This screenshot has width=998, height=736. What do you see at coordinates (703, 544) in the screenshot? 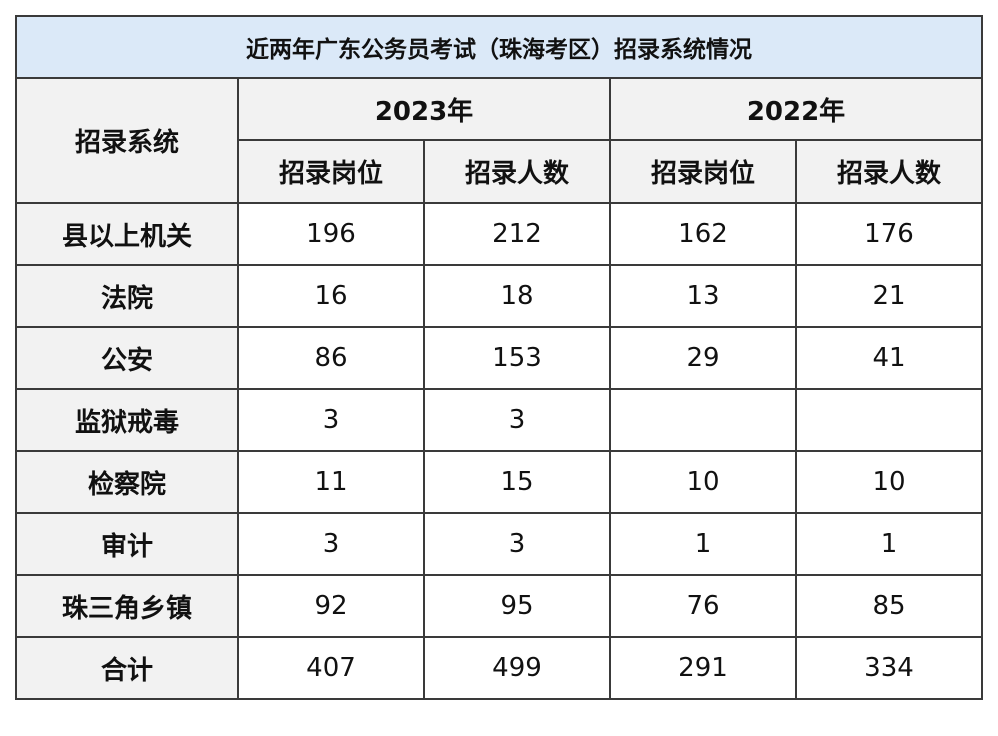
I see `cell-2022-positions: 1` at bounding box center [703, 544].